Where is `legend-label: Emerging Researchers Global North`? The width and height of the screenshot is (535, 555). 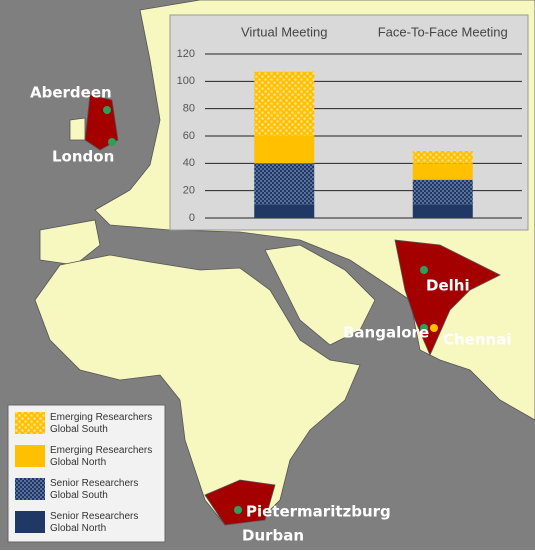
legend-label: Emerging Researchers Global North is located at coordinates (101, 456).